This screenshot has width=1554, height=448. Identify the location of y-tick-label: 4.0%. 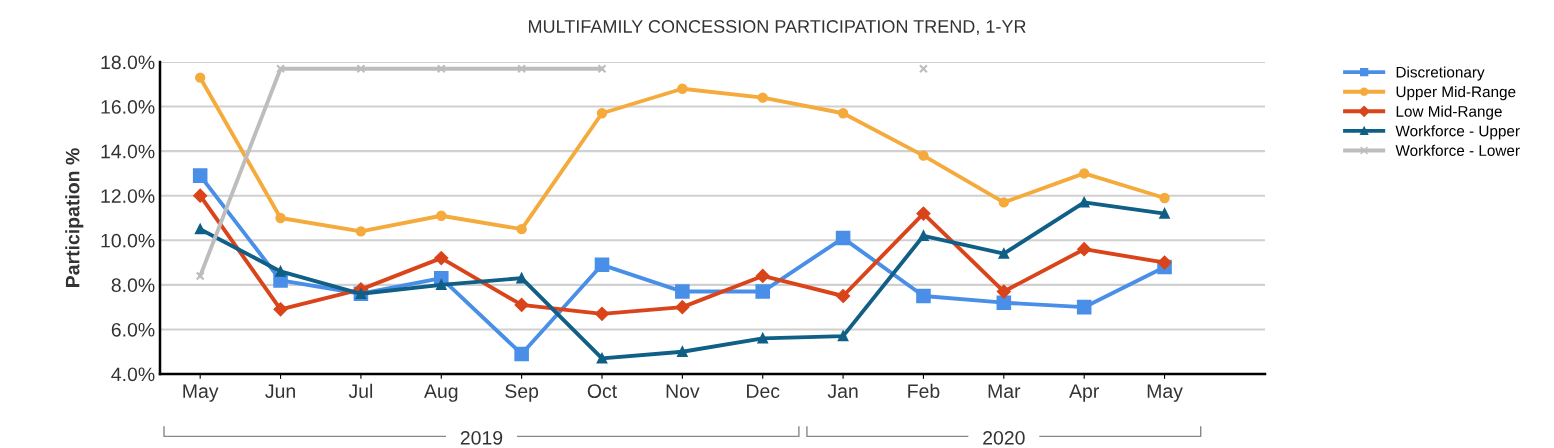
(133, 374).